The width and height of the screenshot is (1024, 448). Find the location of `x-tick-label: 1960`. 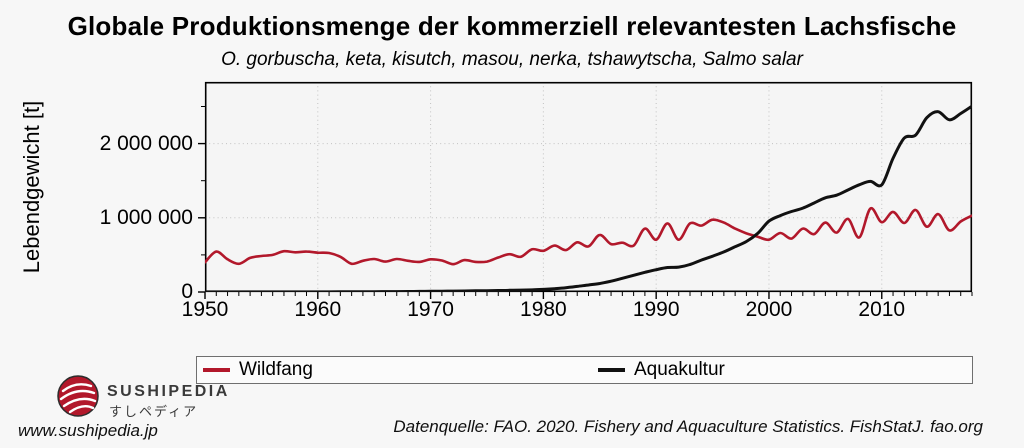

x-tick-label: 1960 is located at coordinates (318, 309).